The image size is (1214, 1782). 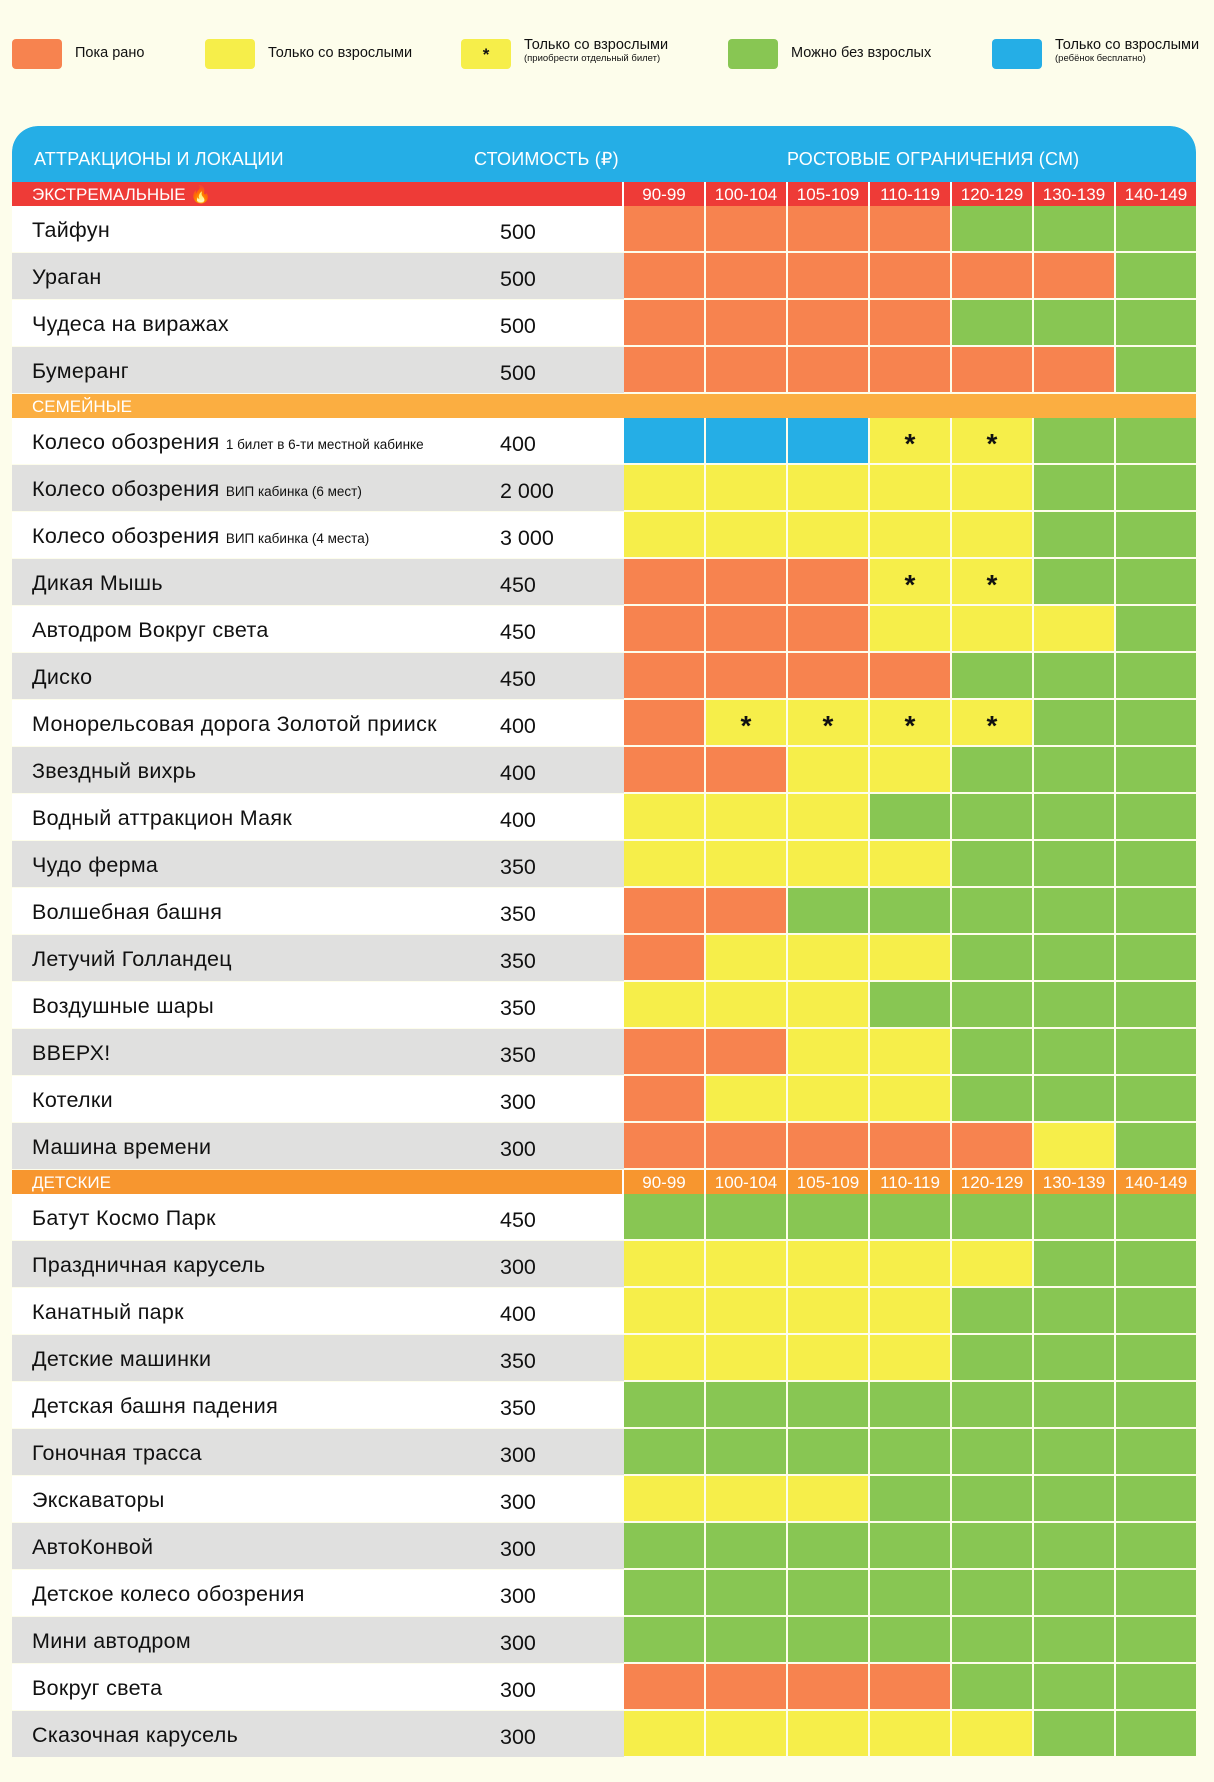 What do you see at coordinates (746, 194) in the screenshot?
I see `height-range-label: 100-104` at bounding box center [746, 194].